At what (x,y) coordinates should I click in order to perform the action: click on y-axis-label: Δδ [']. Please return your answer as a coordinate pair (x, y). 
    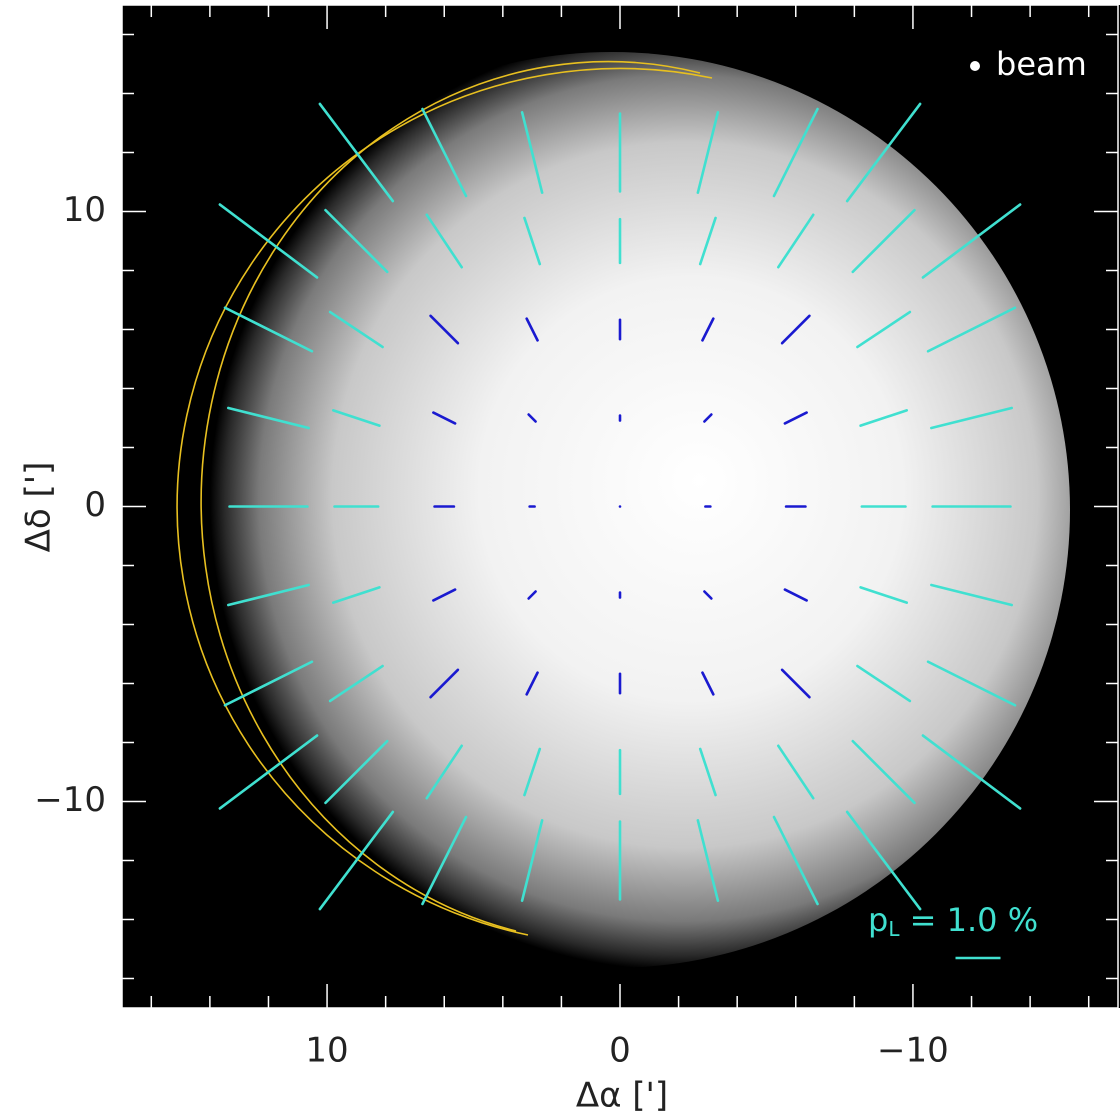
    Looking at the image, I should click on (39, 507).